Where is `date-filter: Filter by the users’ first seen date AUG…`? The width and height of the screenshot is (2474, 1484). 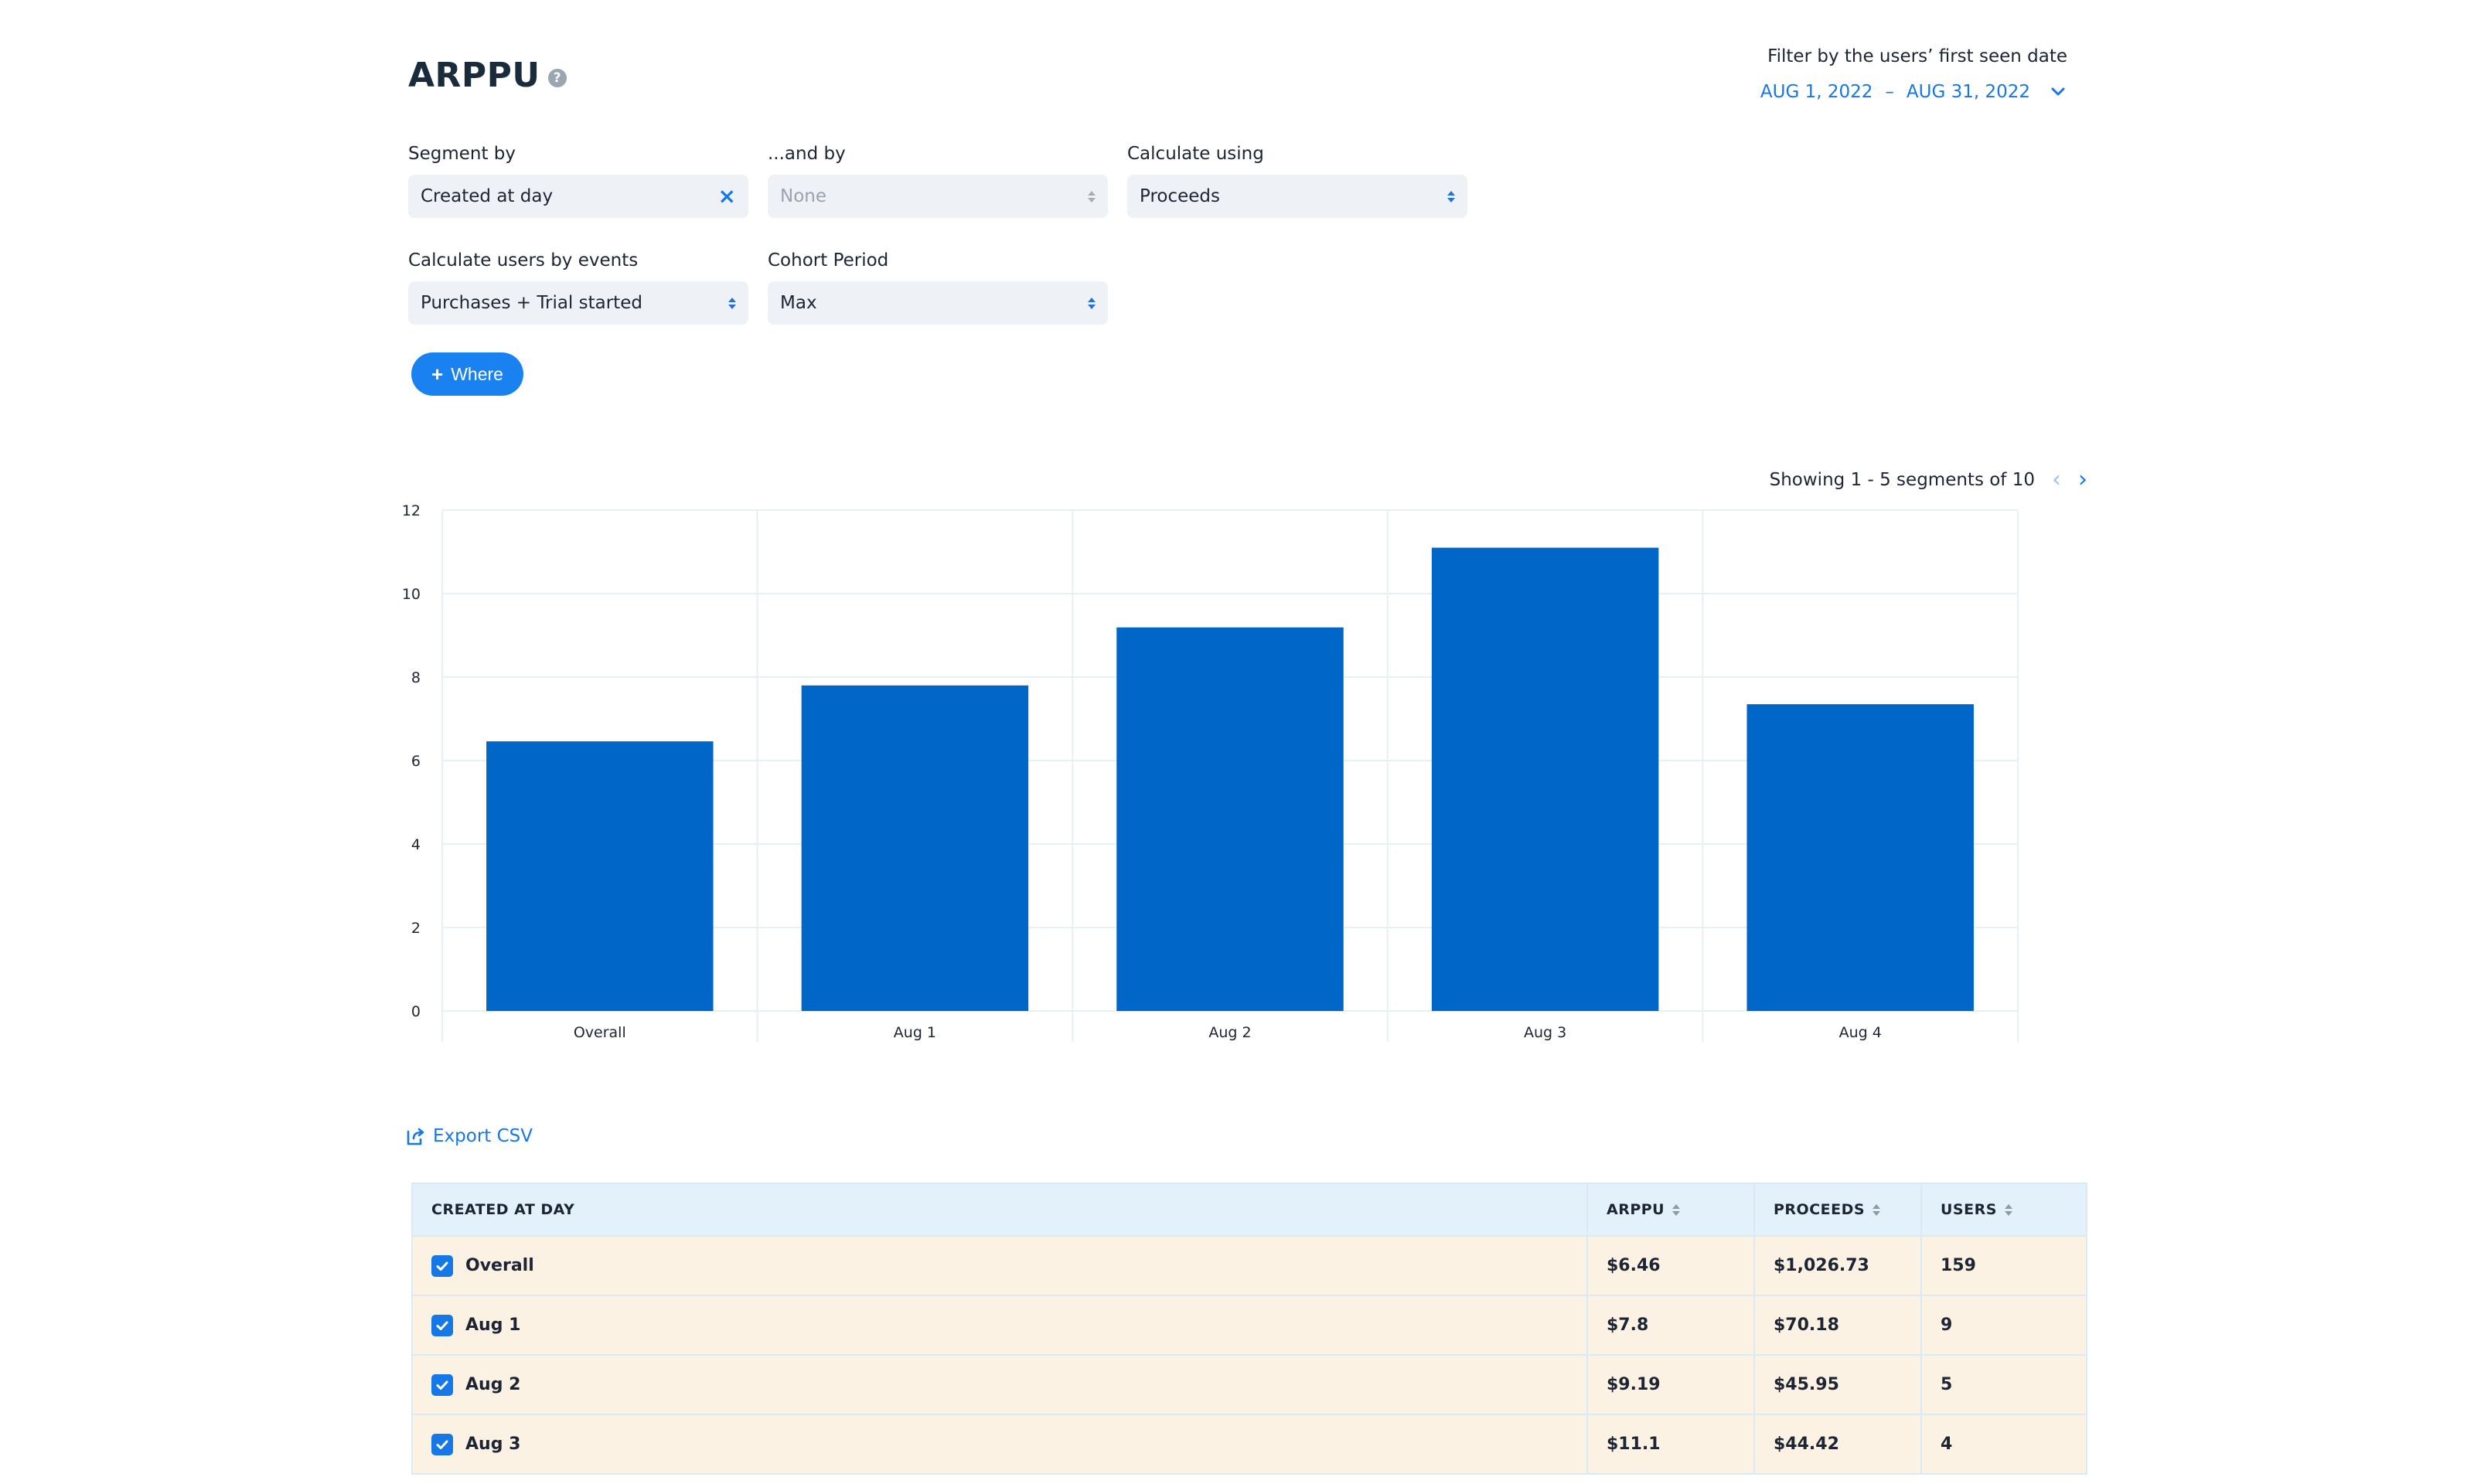 date-filter: Filter by the users’ first seen date AUG… is located at coordinates (1913, 74).